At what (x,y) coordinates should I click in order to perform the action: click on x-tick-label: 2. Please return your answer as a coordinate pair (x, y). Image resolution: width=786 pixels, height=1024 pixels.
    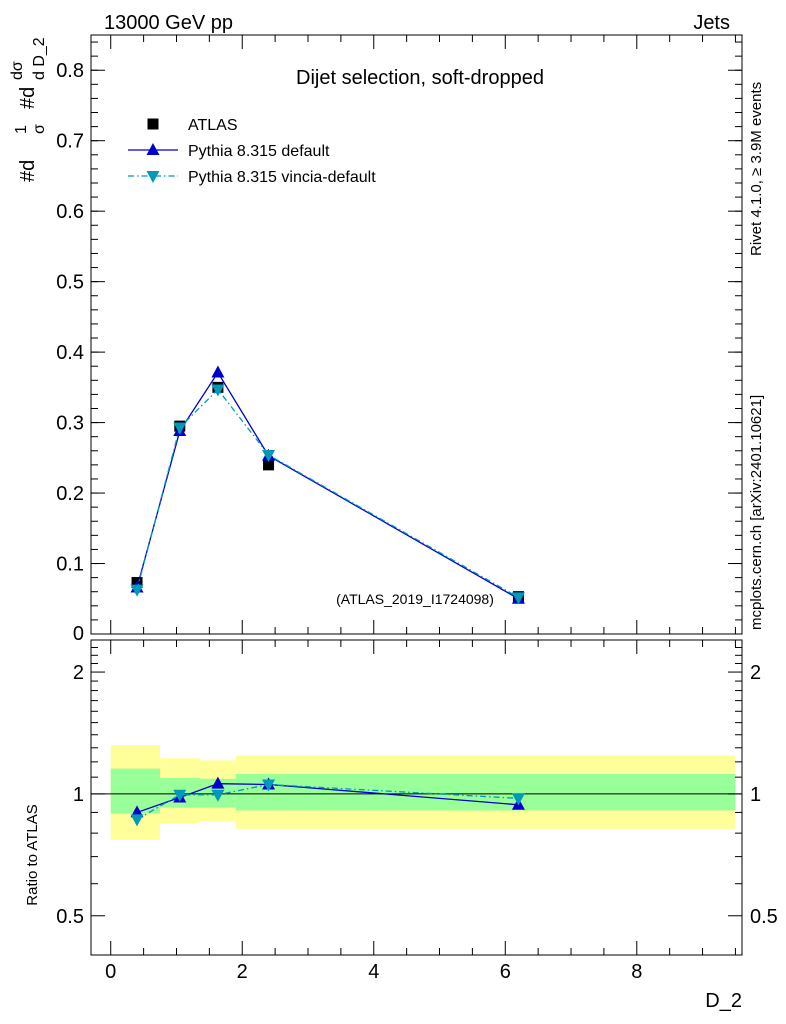
    Looking at the image, I should click on (242, 972).